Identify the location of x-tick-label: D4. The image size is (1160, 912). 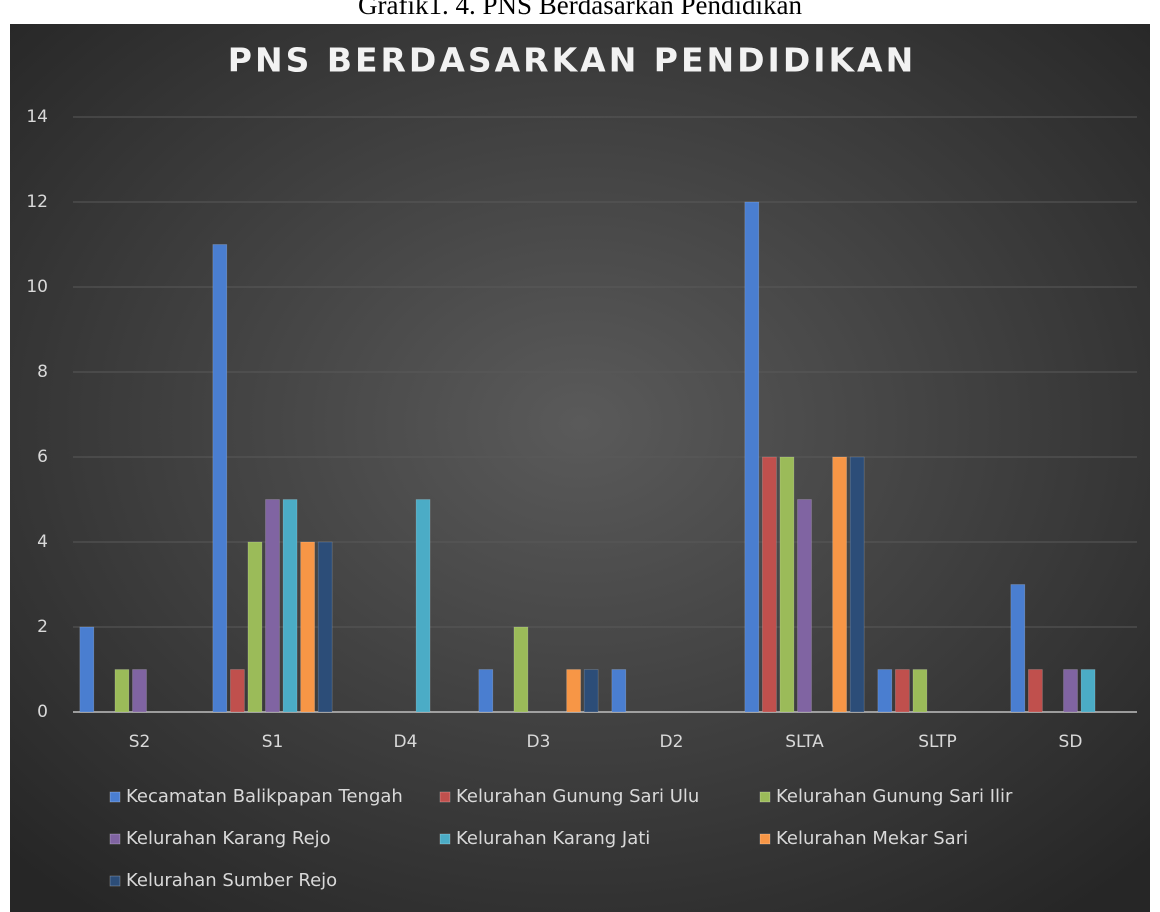
(406, 742).